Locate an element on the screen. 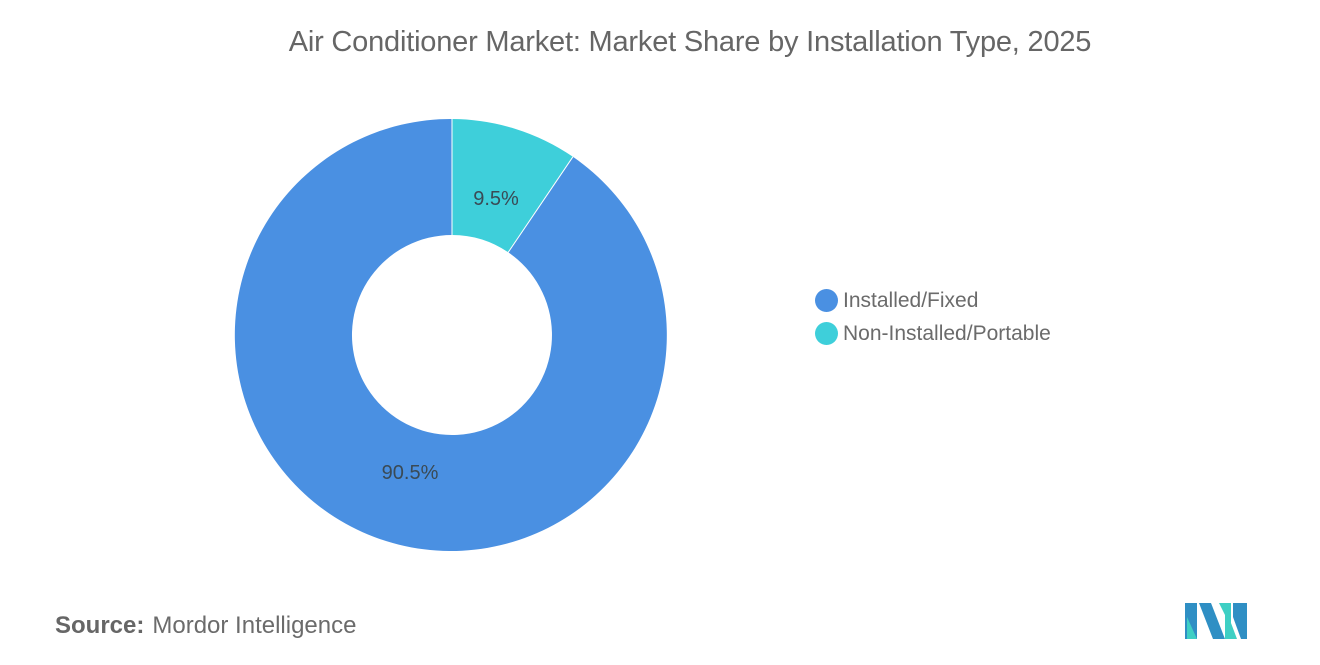  legend-item-installed-fixed: Installed/Fixed is located at coordinates (933, 300).